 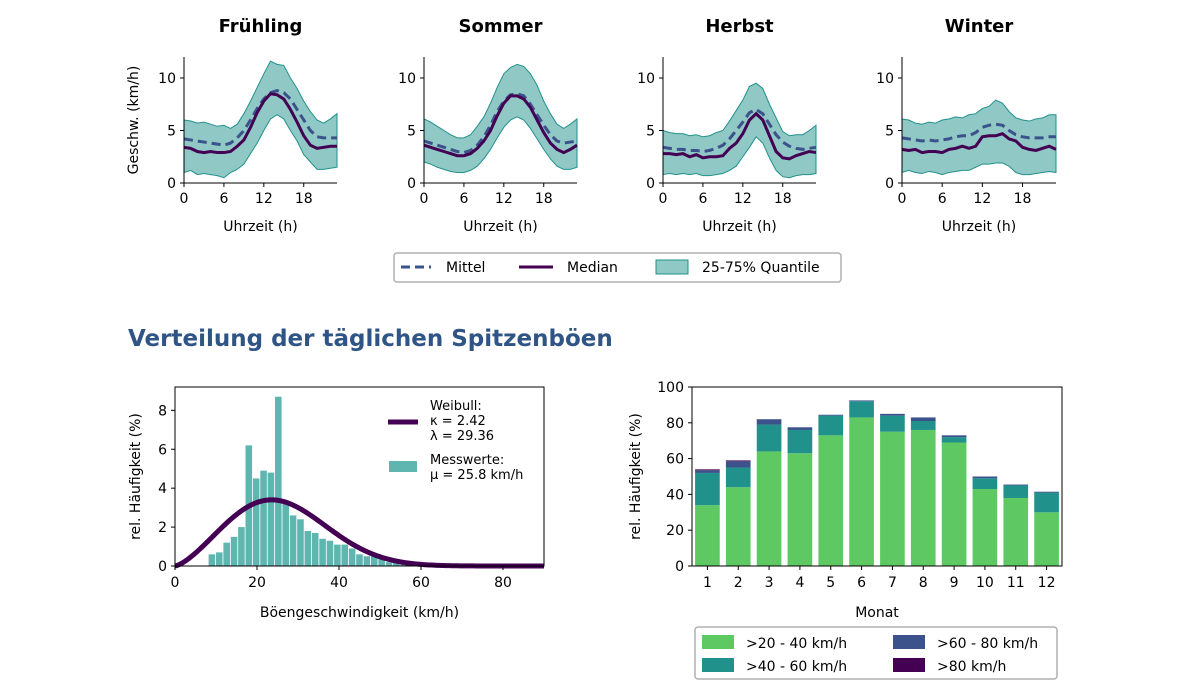 I want to click on x-tick-label: 7, so click(x=892, y=583).